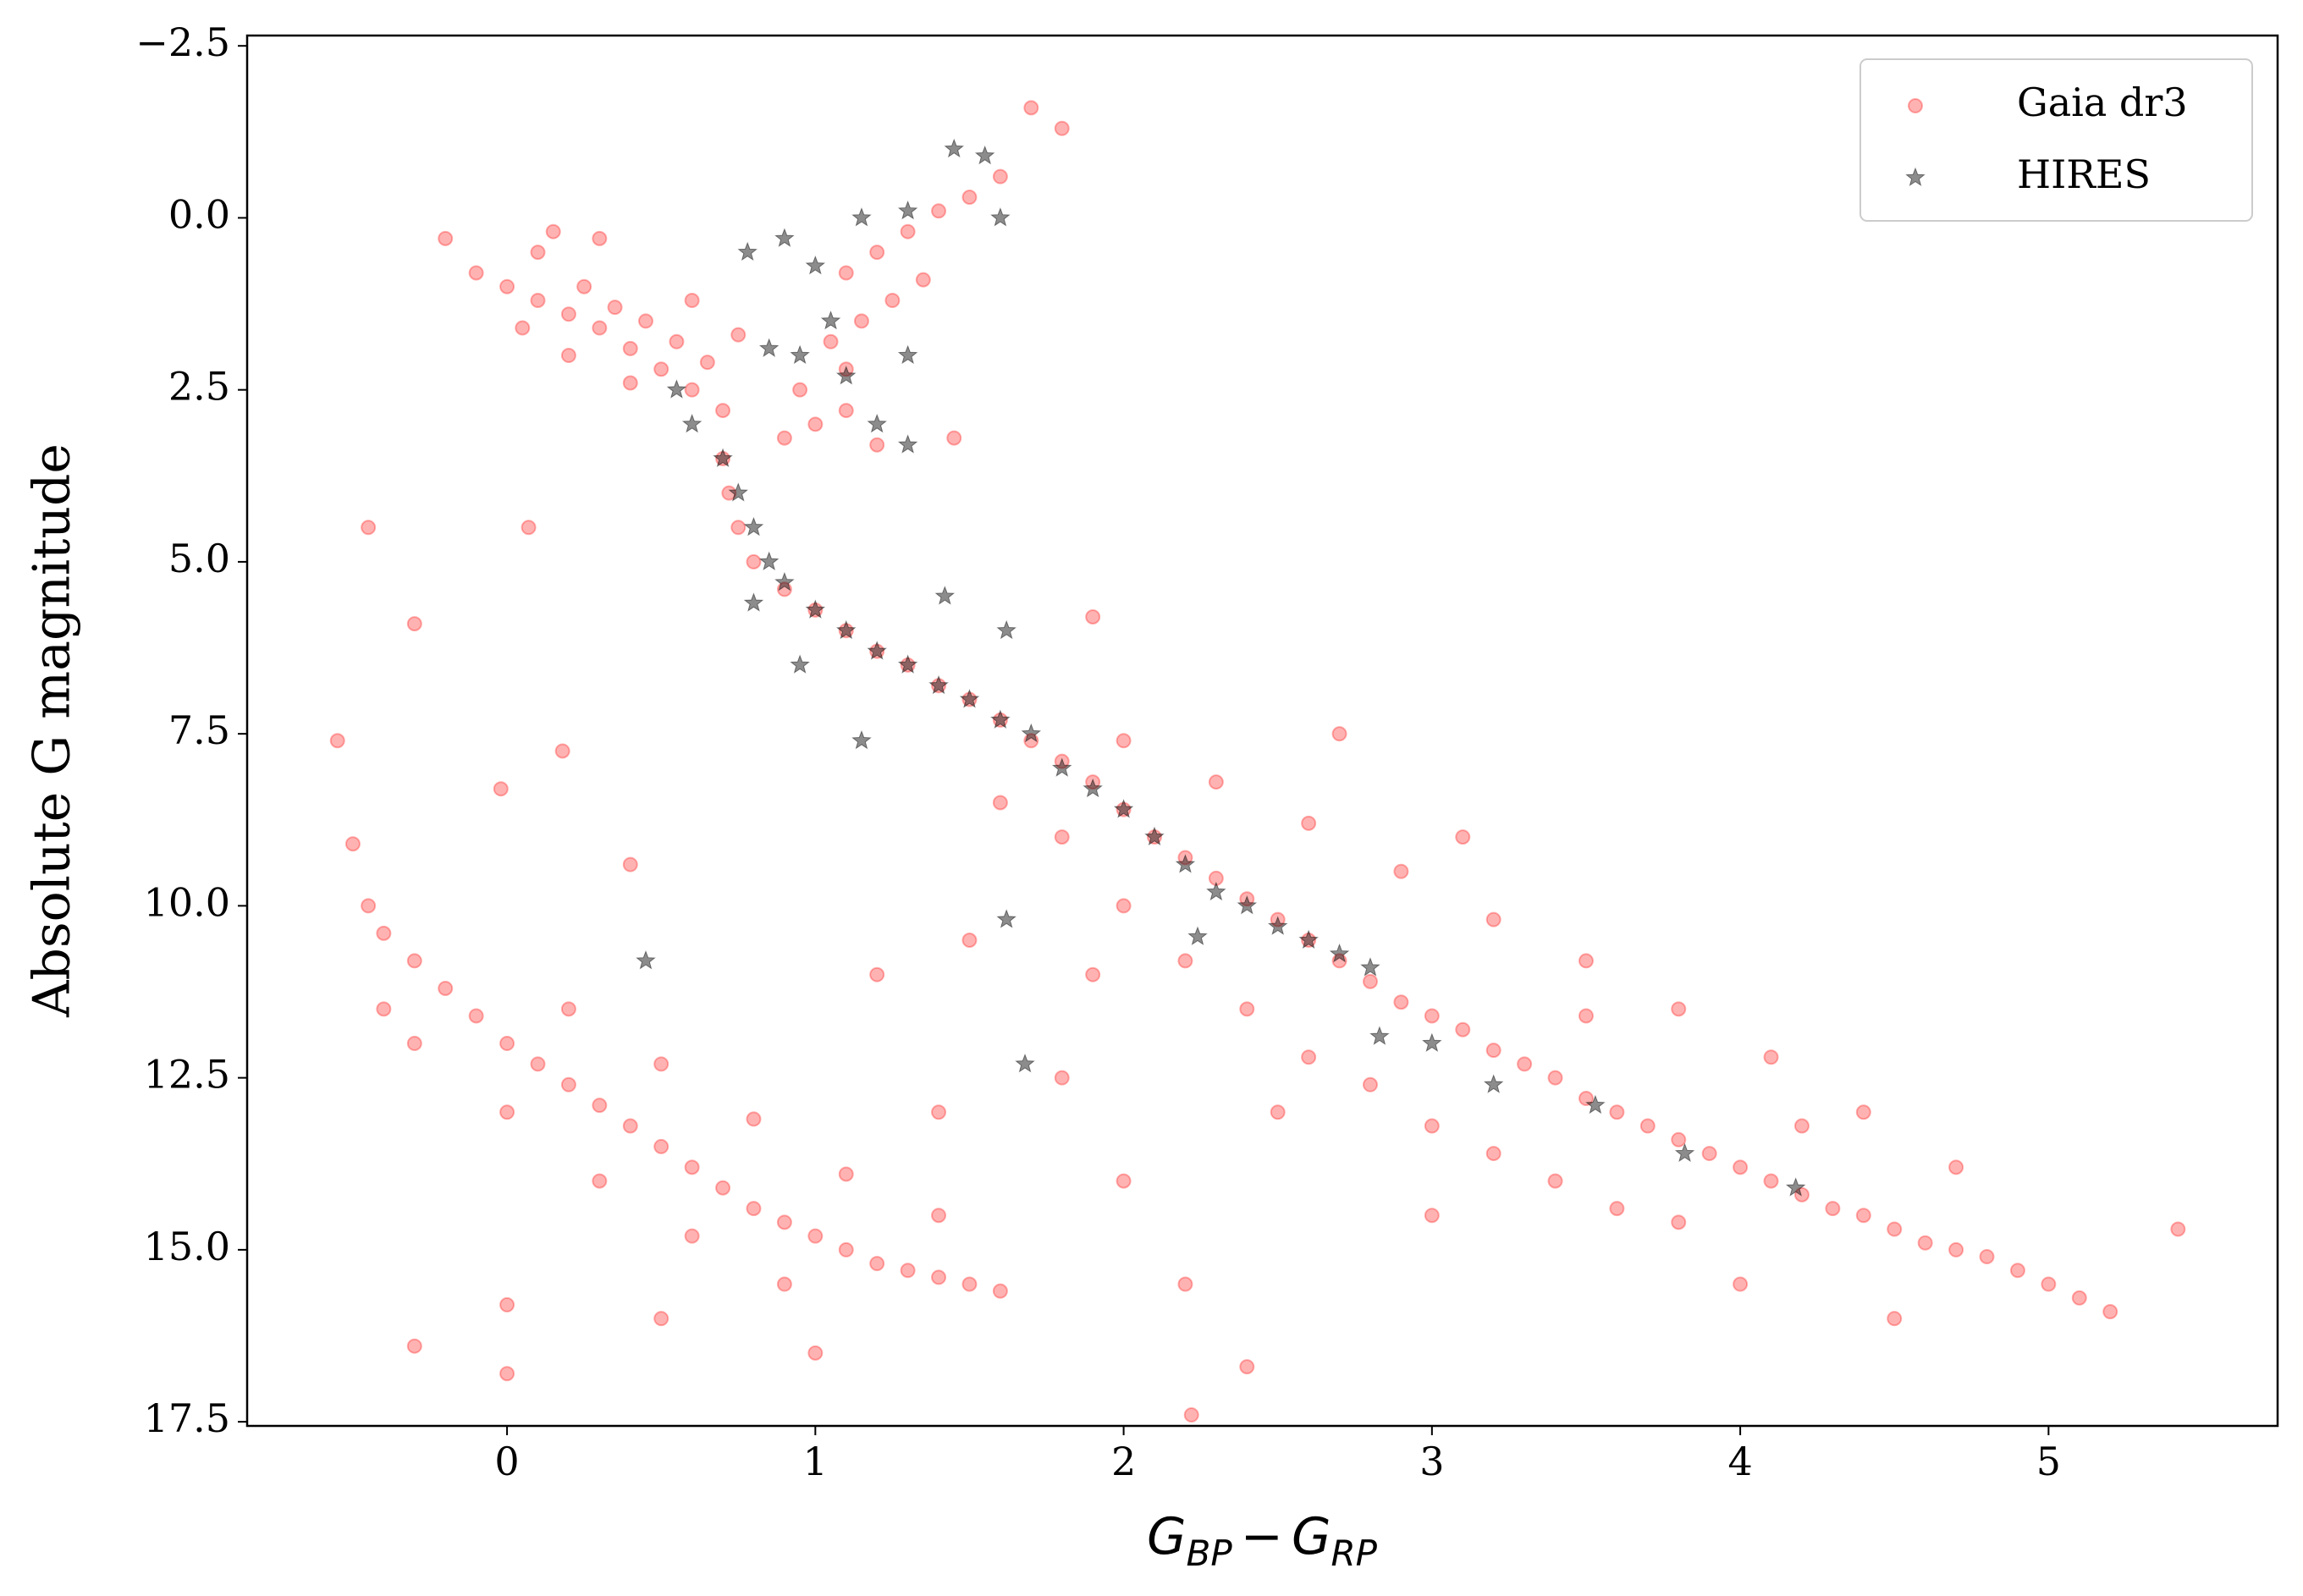 Image resolution: width=2303 pixels, height=1596 pixels. What do you see at coordinates (1354, 1553) in the screenshot?
I see `x-label-part: RP` at bounding box center [1354, 1553].